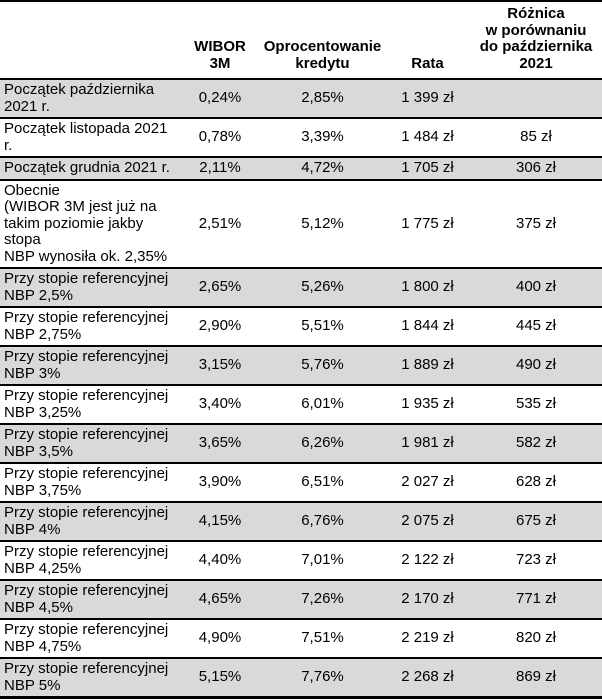 The height and width of the screenshot is (699, 602). I want to click on cell-roznica: 535 zł, so click(536, 404).